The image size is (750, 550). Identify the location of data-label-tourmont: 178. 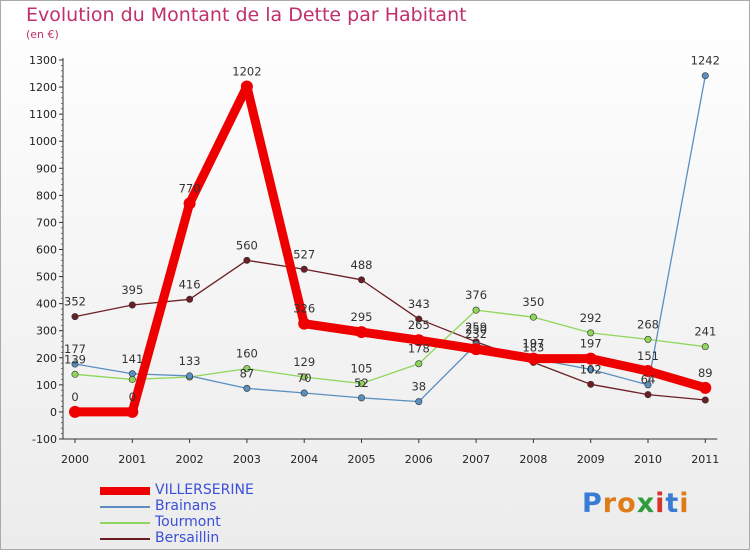
(419, 349).